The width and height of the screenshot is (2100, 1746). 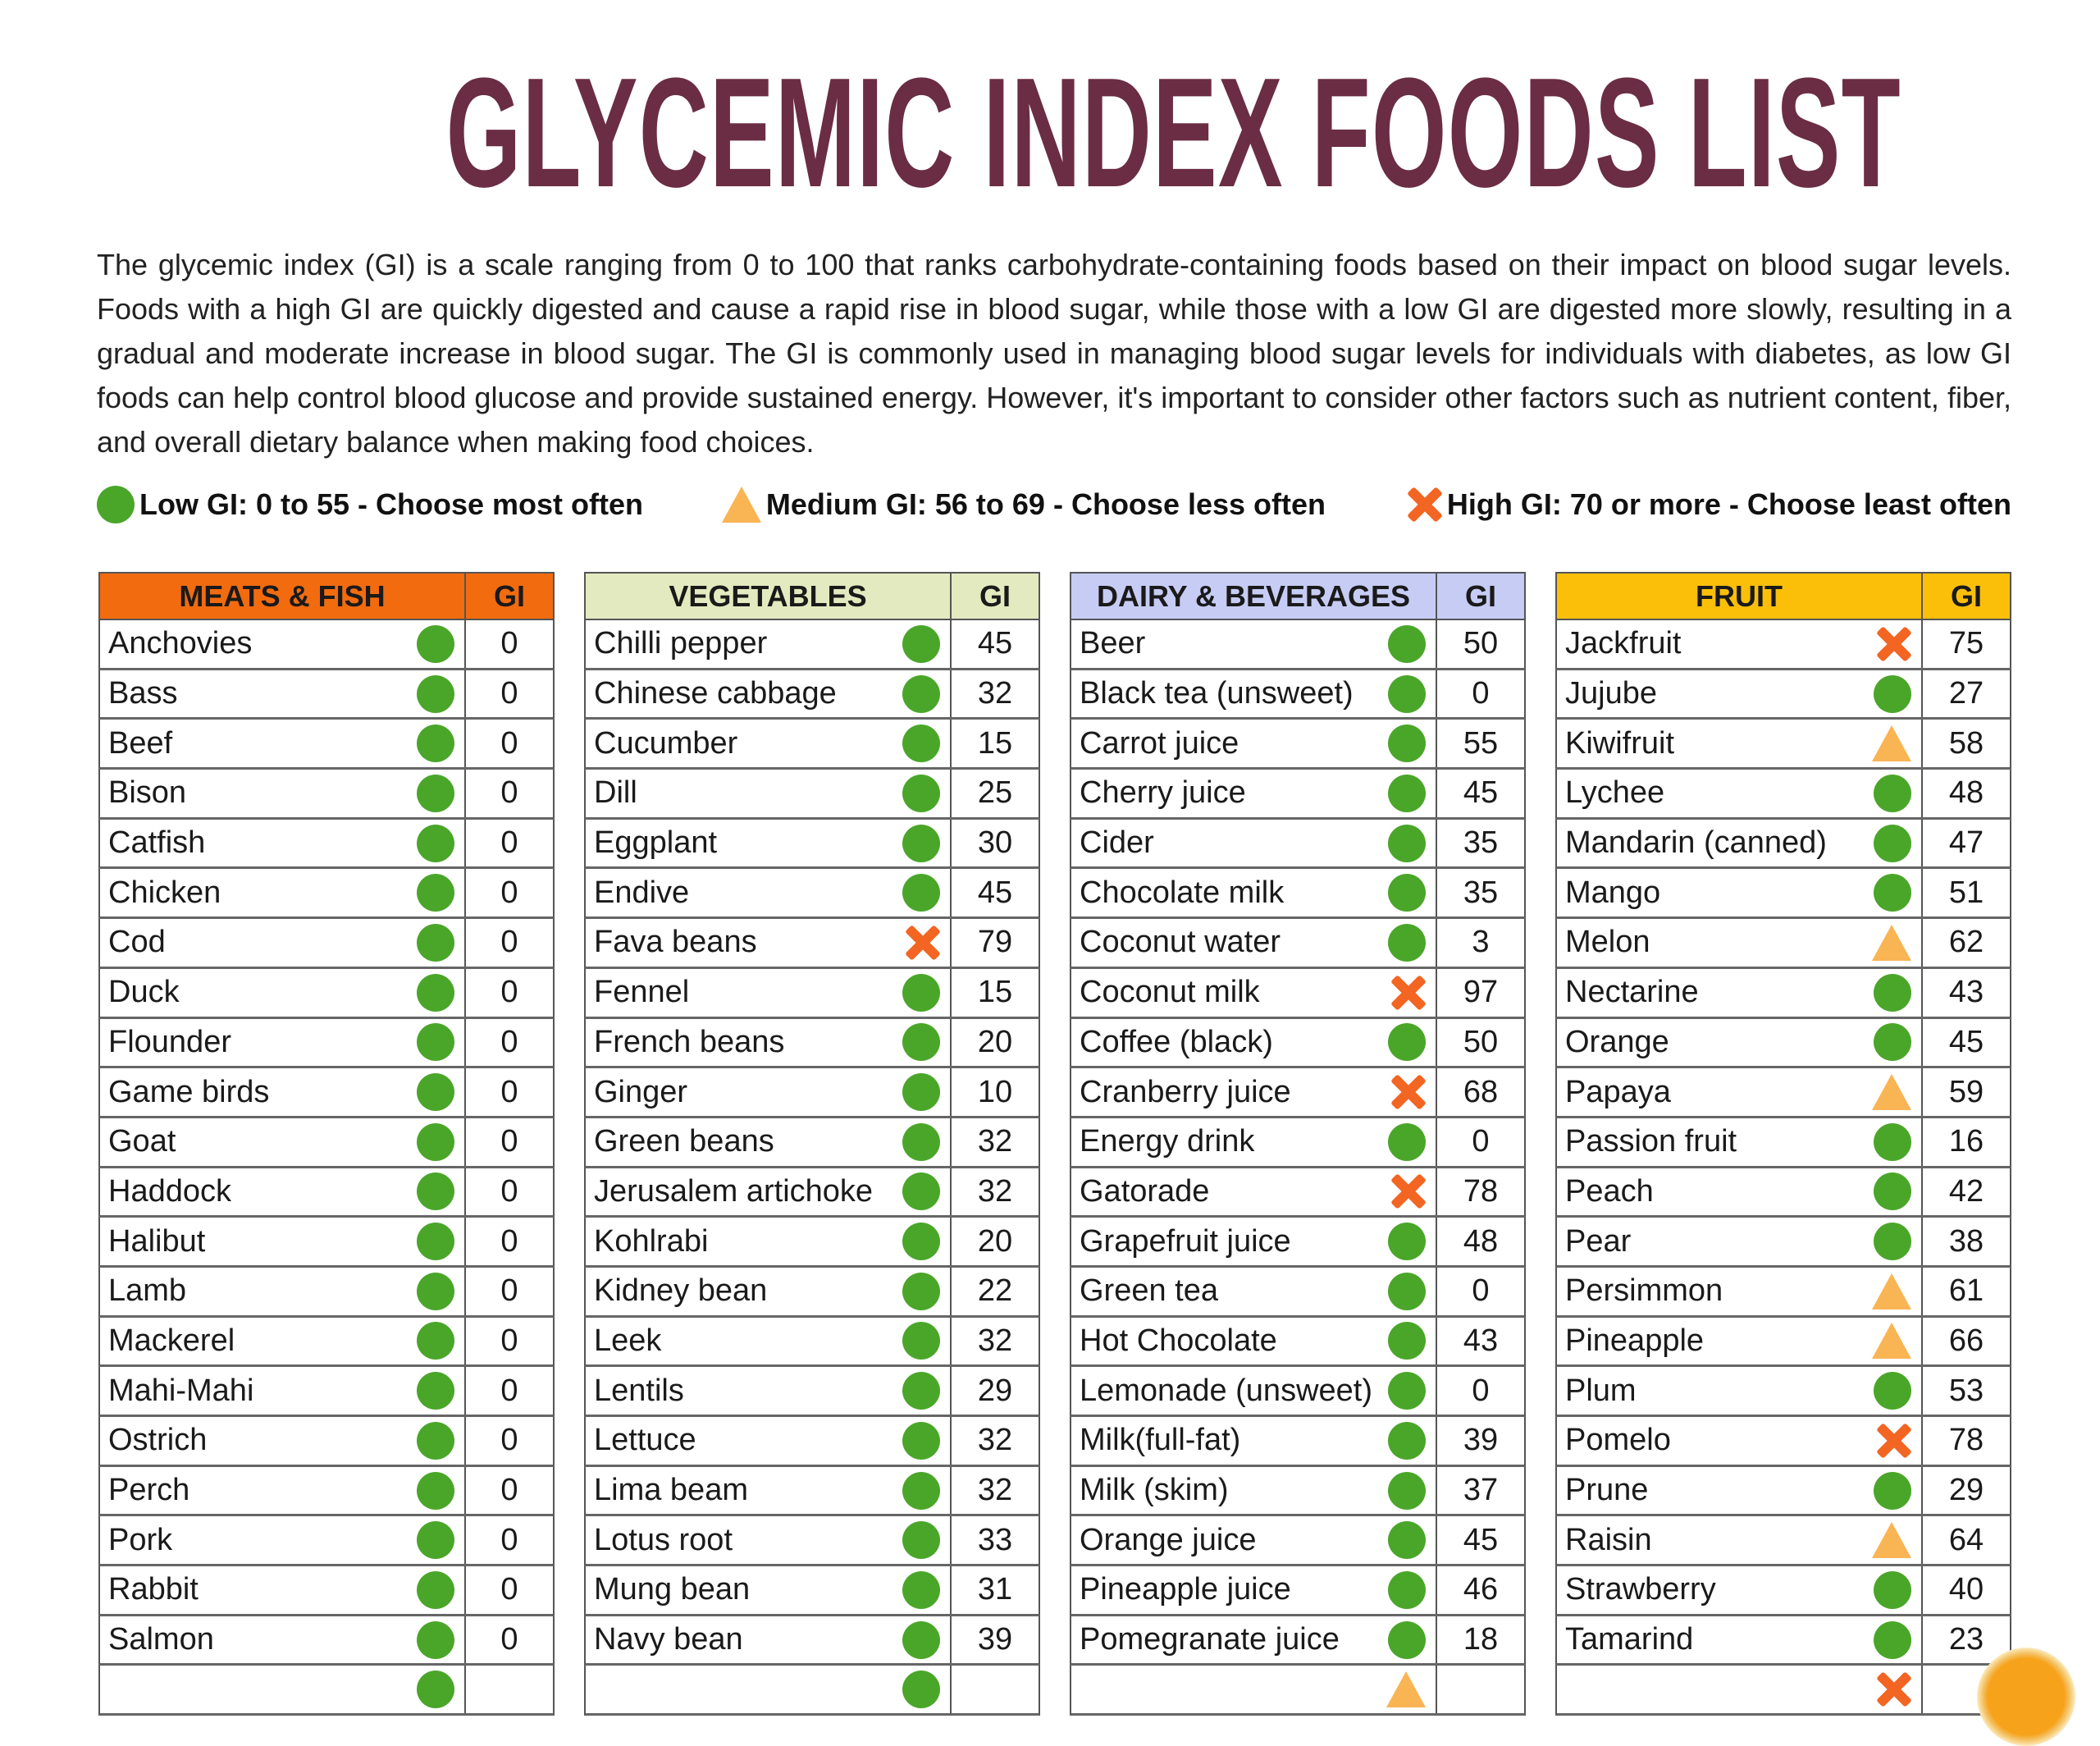 I want to click on table-row: Kiwifruit 58, so click(x=1783, y=745).